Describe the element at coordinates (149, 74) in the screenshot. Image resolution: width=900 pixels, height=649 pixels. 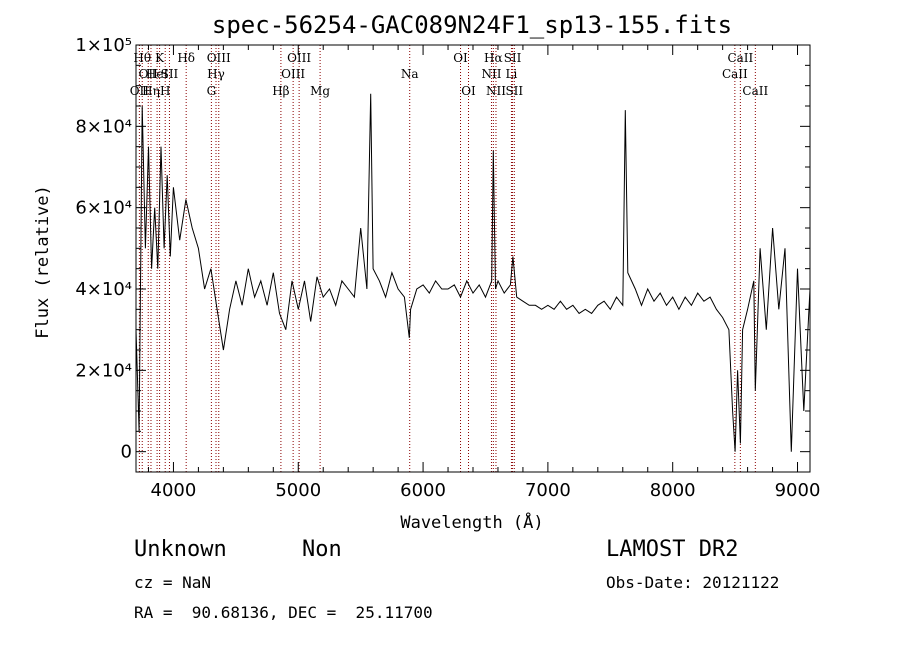
I see `line-marker-label-2: OII` at that location.